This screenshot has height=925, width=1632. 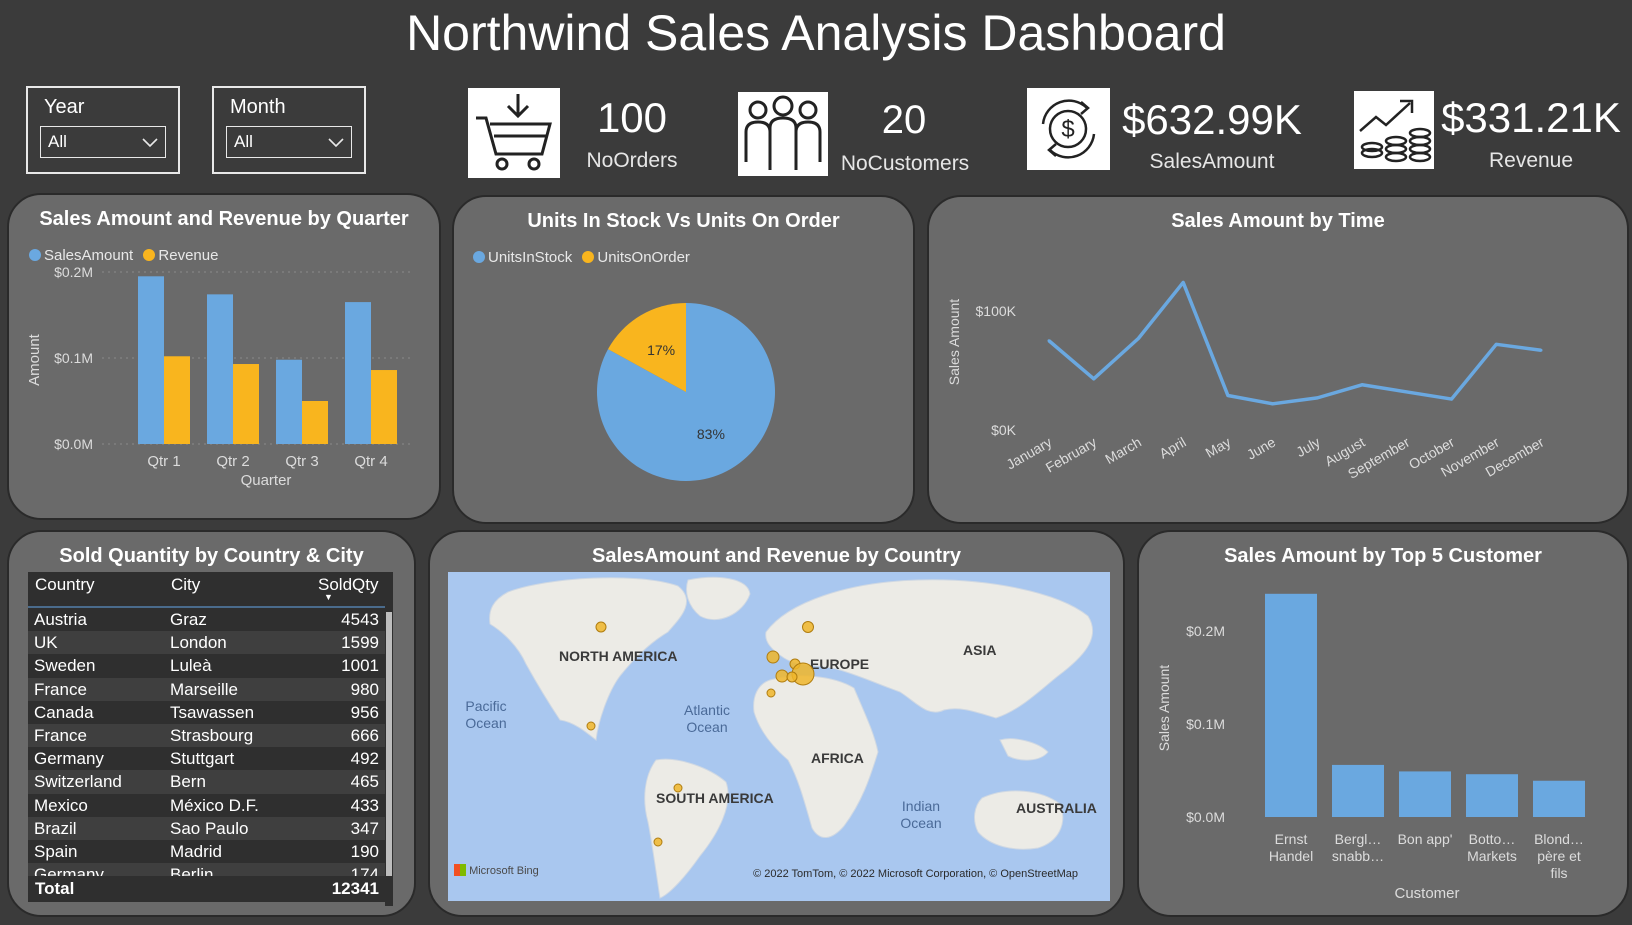 What do you see at coordinates (55, 888) in the screenshot?
I see `total-label: Total` at bounding box center [55, 888].